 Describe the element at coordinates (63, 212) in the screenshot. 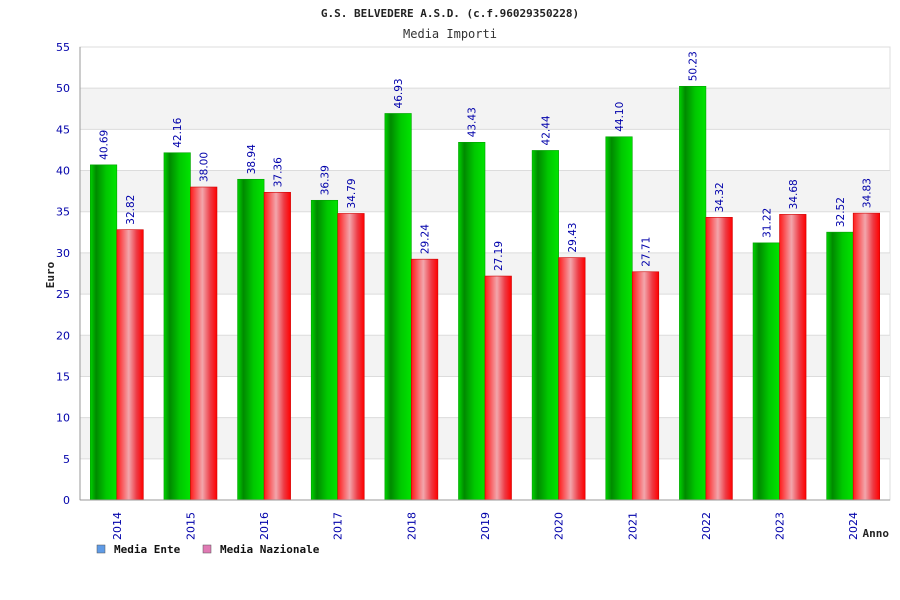

I see `y-tick-label: 35` at that location.